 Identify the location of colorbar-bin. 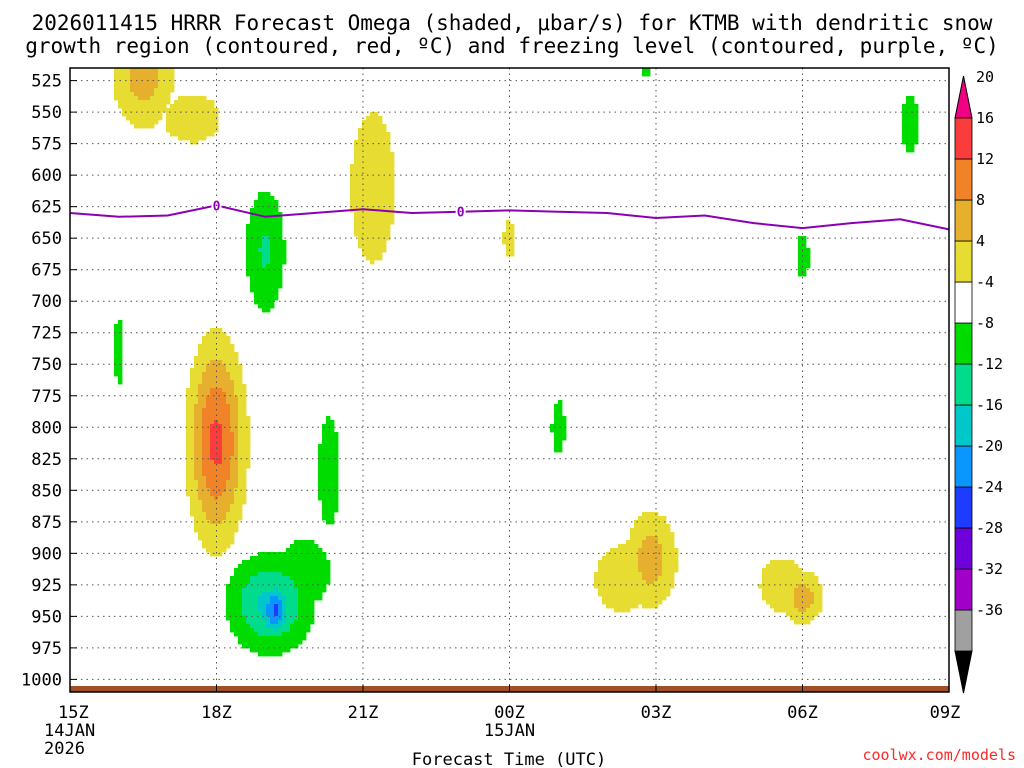
(963, 507).